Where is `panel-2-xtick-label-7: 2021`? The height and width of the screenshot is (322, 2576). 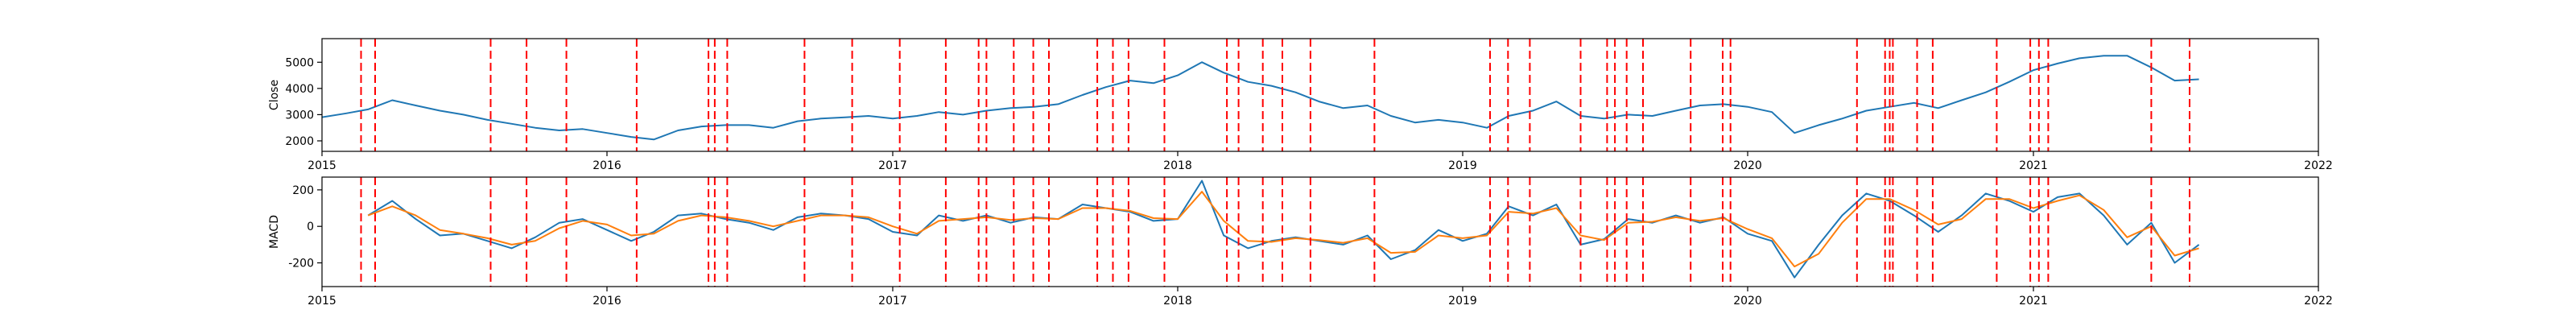 panel-2-xtick-label-7: 2021 is located at coordinates (2033, 301).